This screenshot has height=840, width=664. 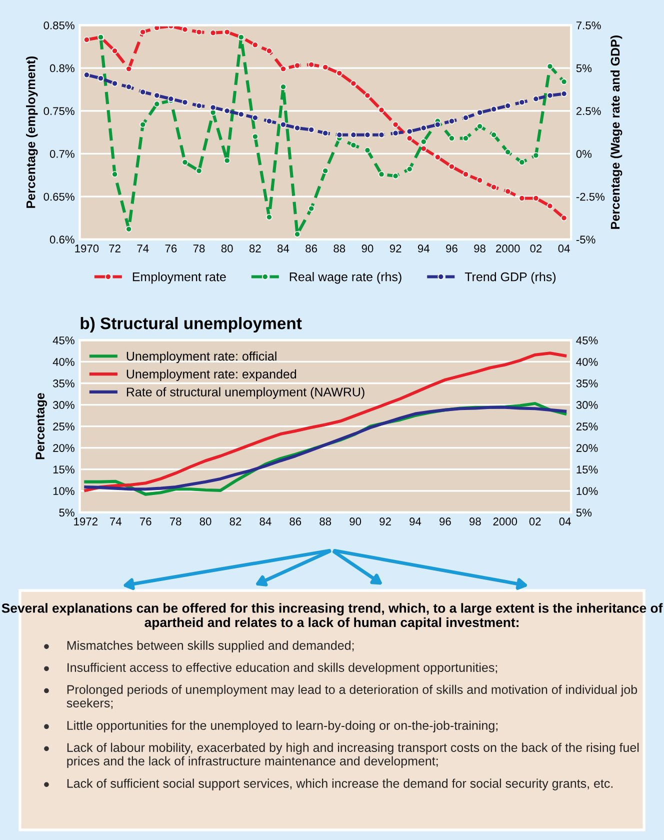 What do you see at coordinates (587, 426) in the screenshot?
I see `y2-tick-label: 25%` at bounding box center [587, 426].